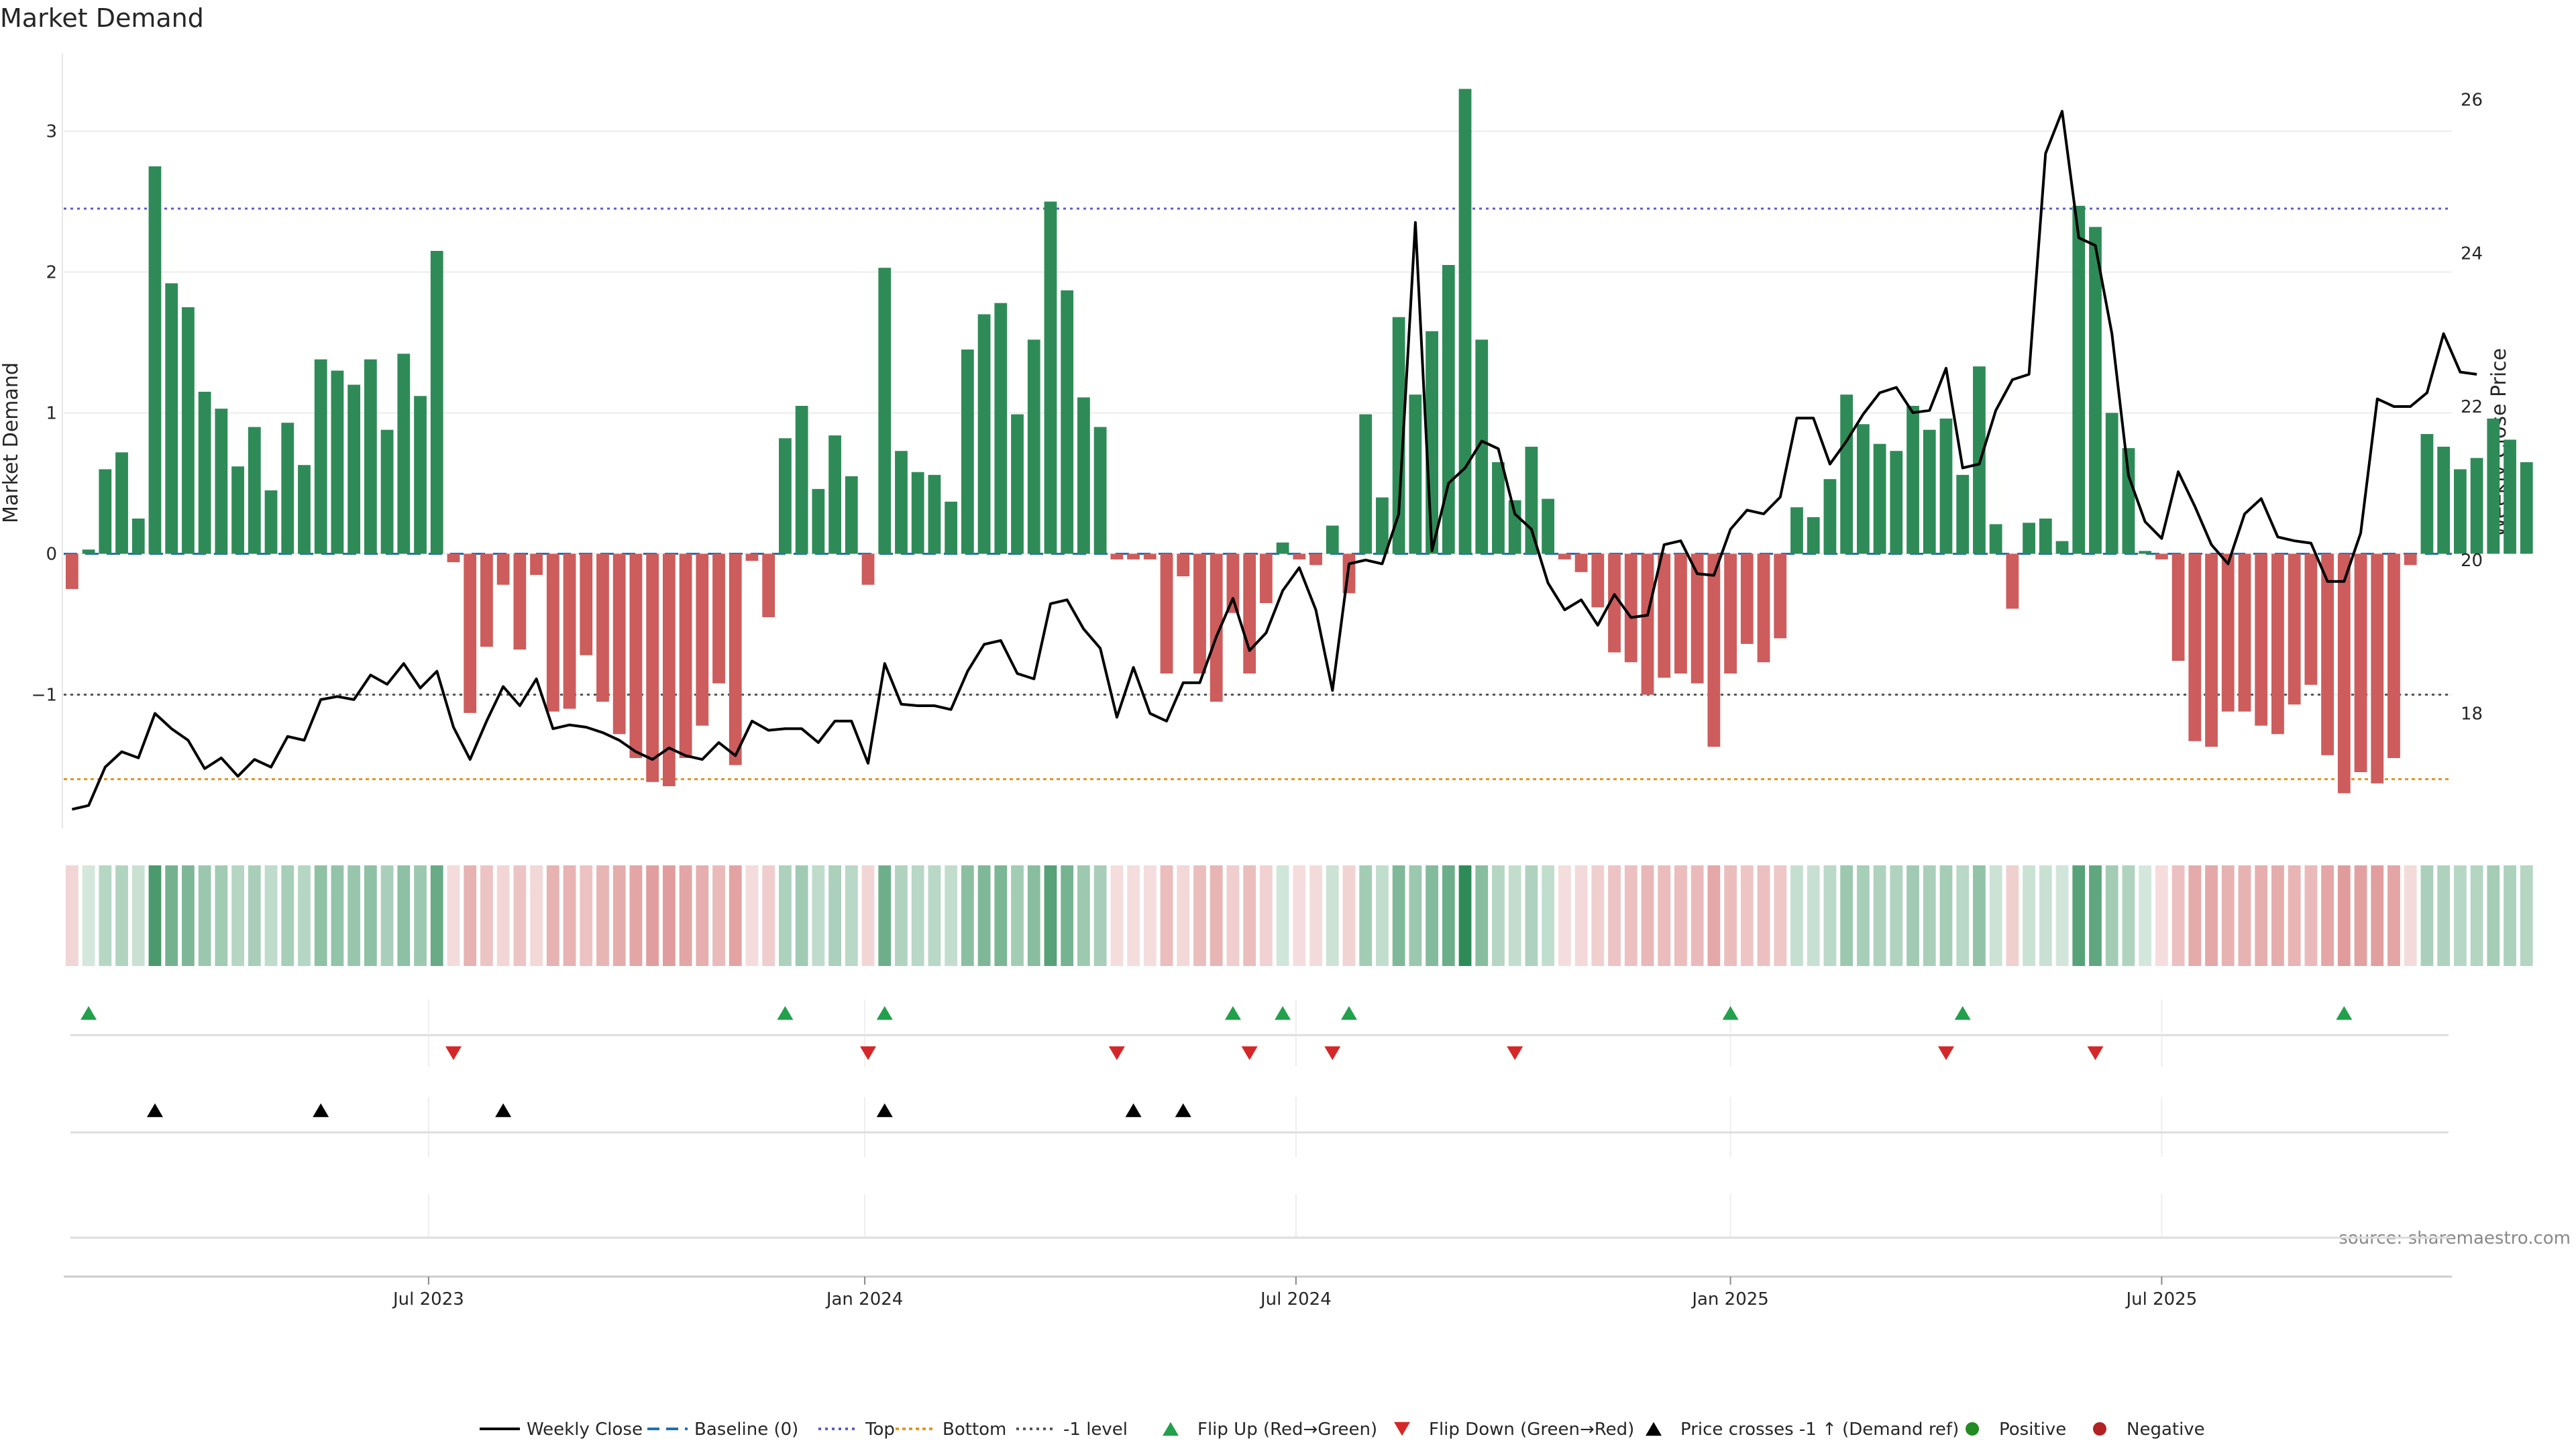  Describe the element at coordinates (880, 1429) in the screenshot. I see `legend-label: Top` at that location.